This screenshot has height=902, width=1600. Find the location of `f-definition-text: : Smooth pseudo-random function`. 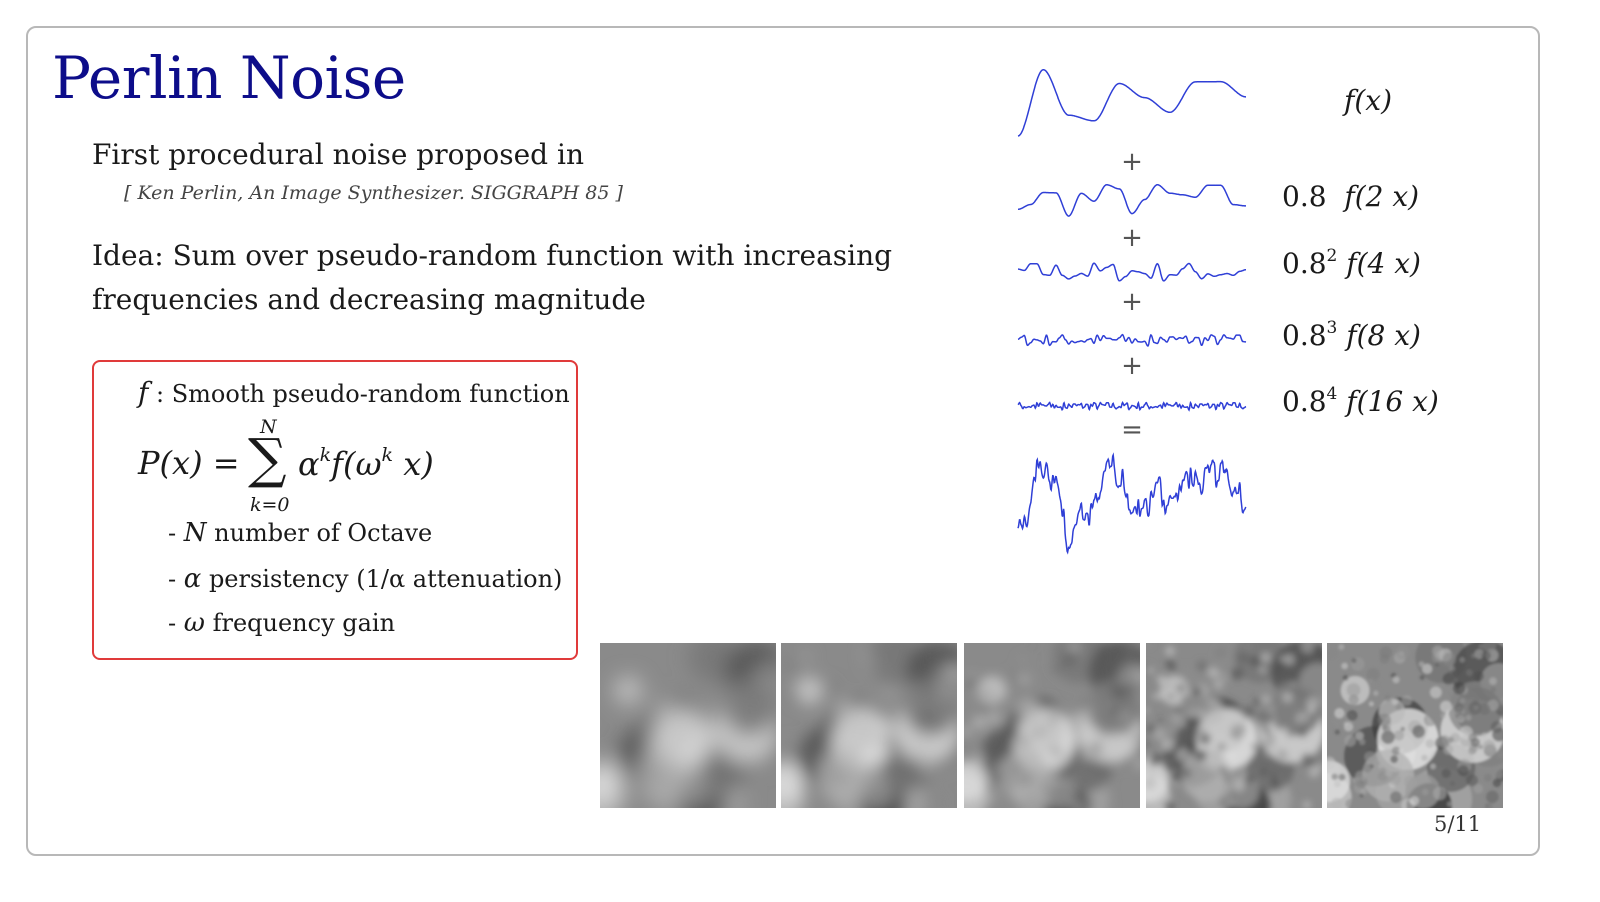

f-definition-text: : Smooth pseudo-random function is located at coordinates (359, 394).